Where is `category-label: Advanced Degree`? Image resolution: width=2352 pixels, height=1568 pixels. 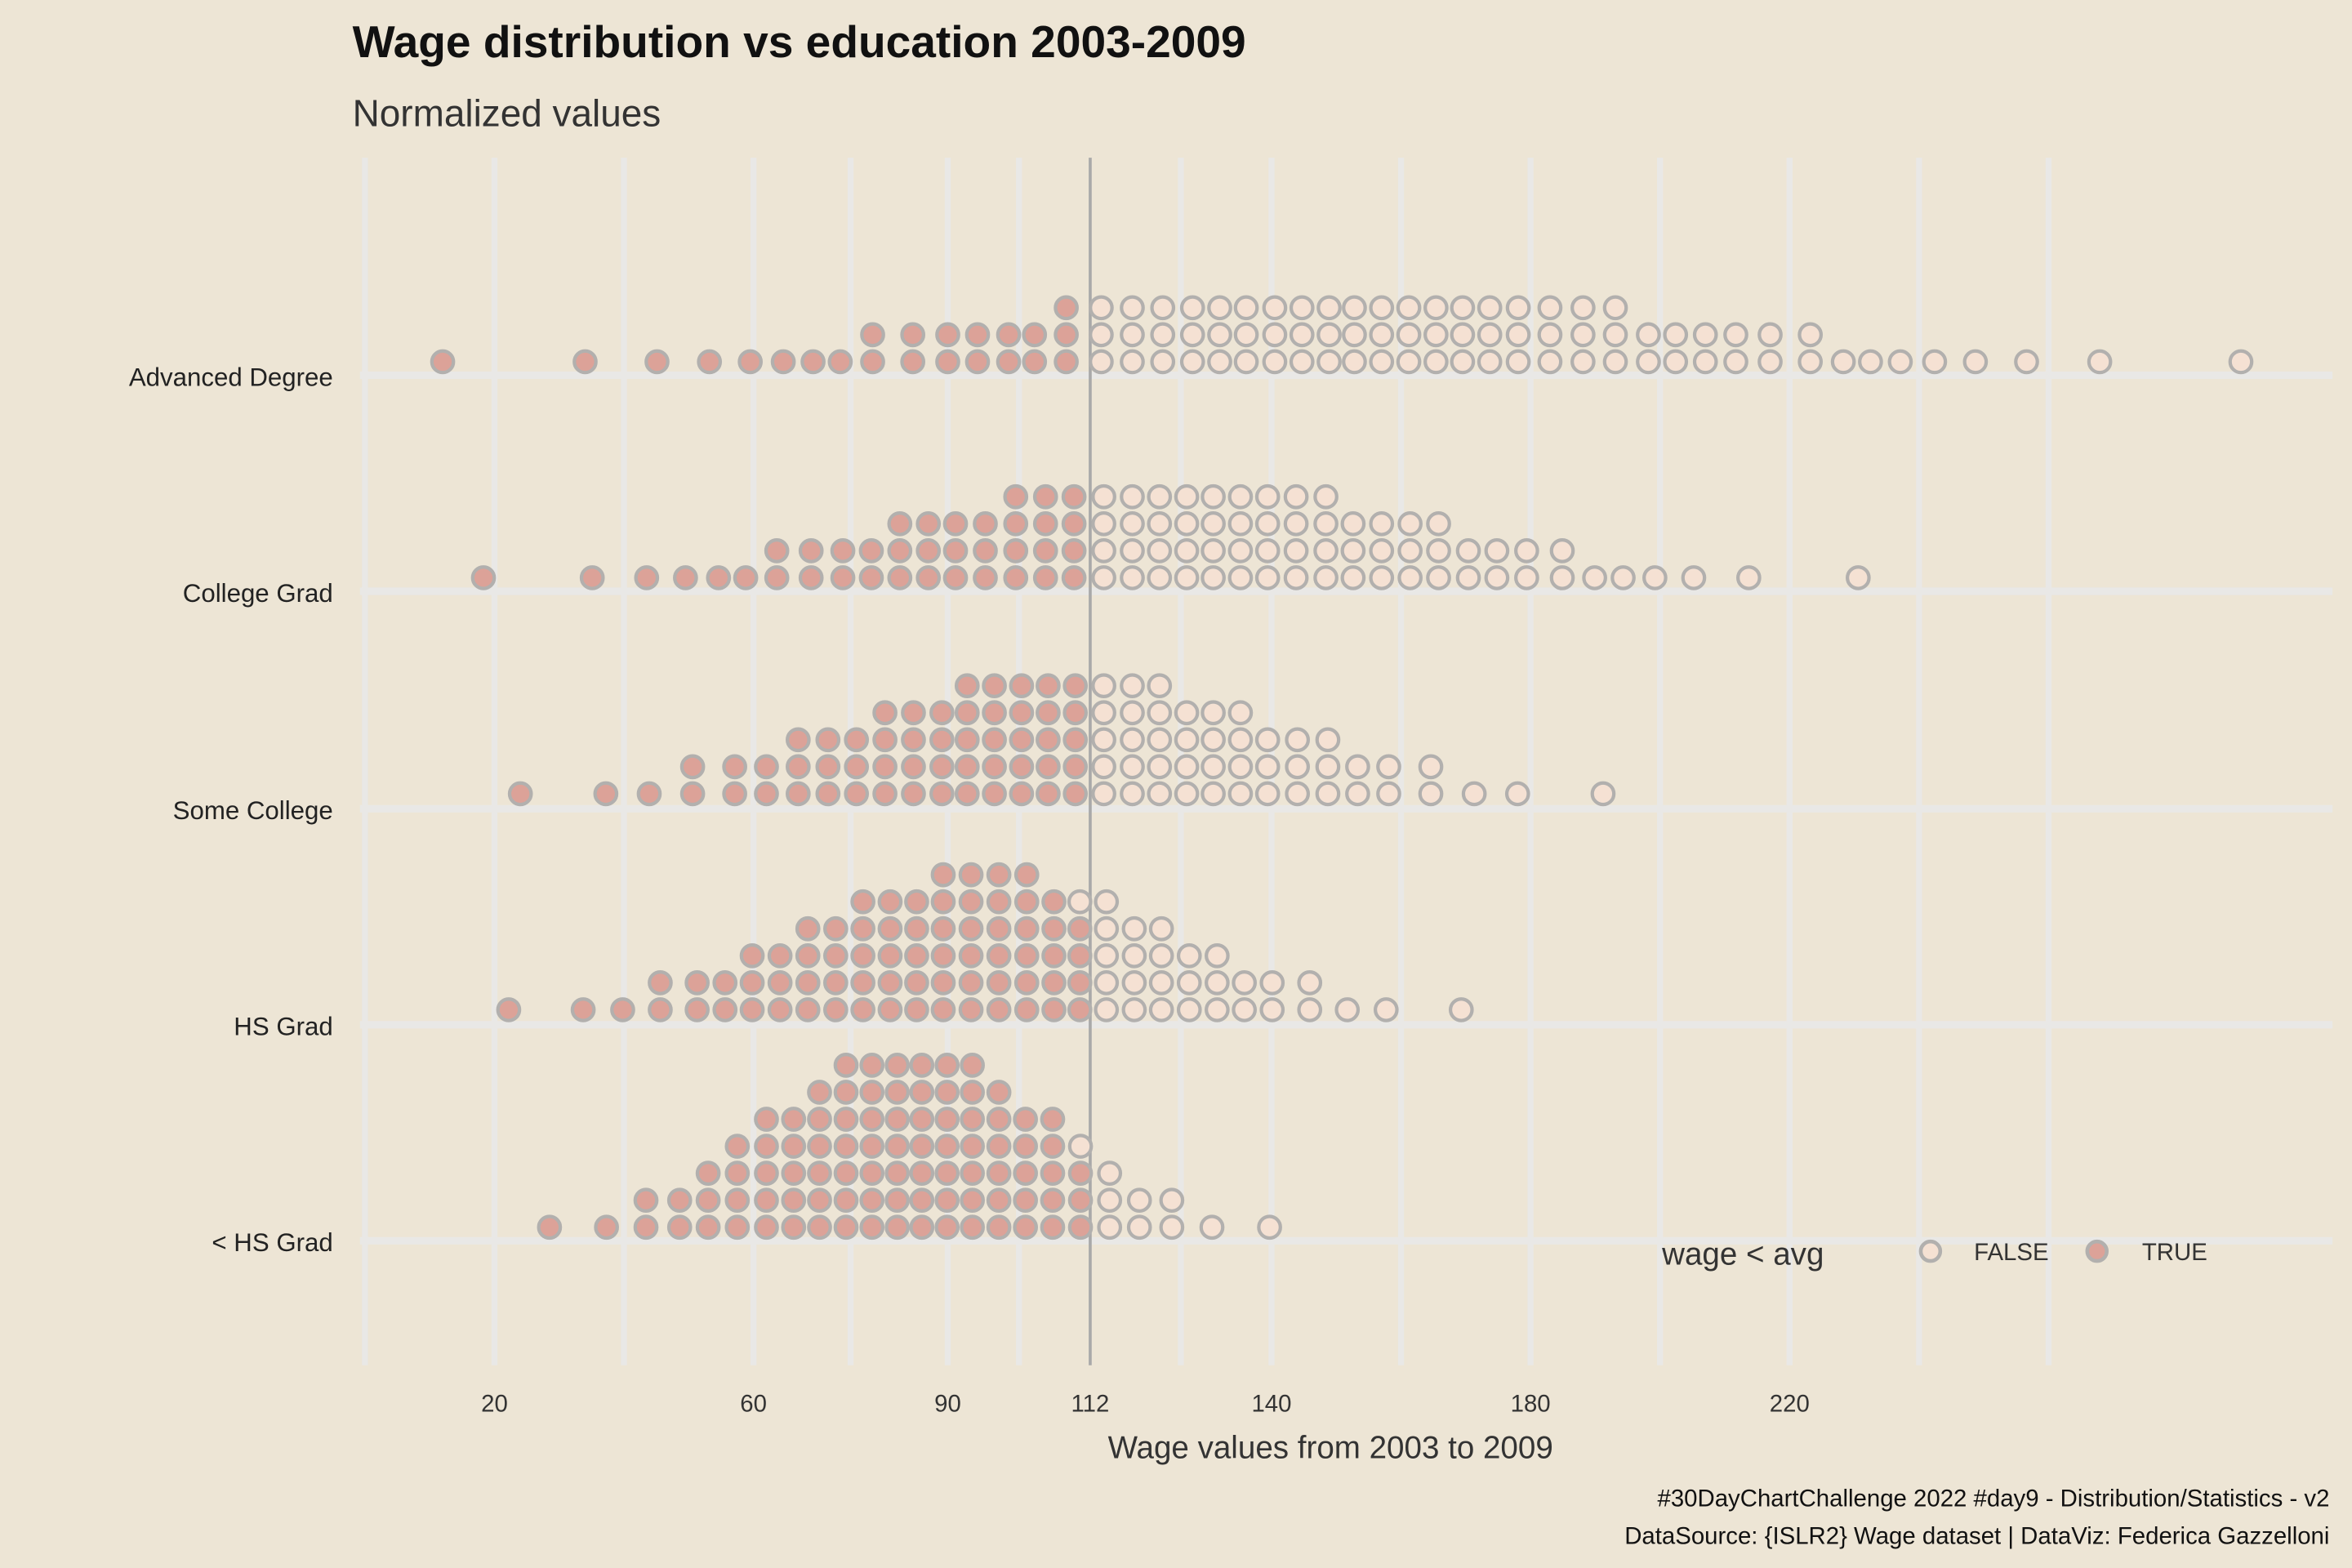
category-label: Advanced Degree is located at coordinates (231, 377).